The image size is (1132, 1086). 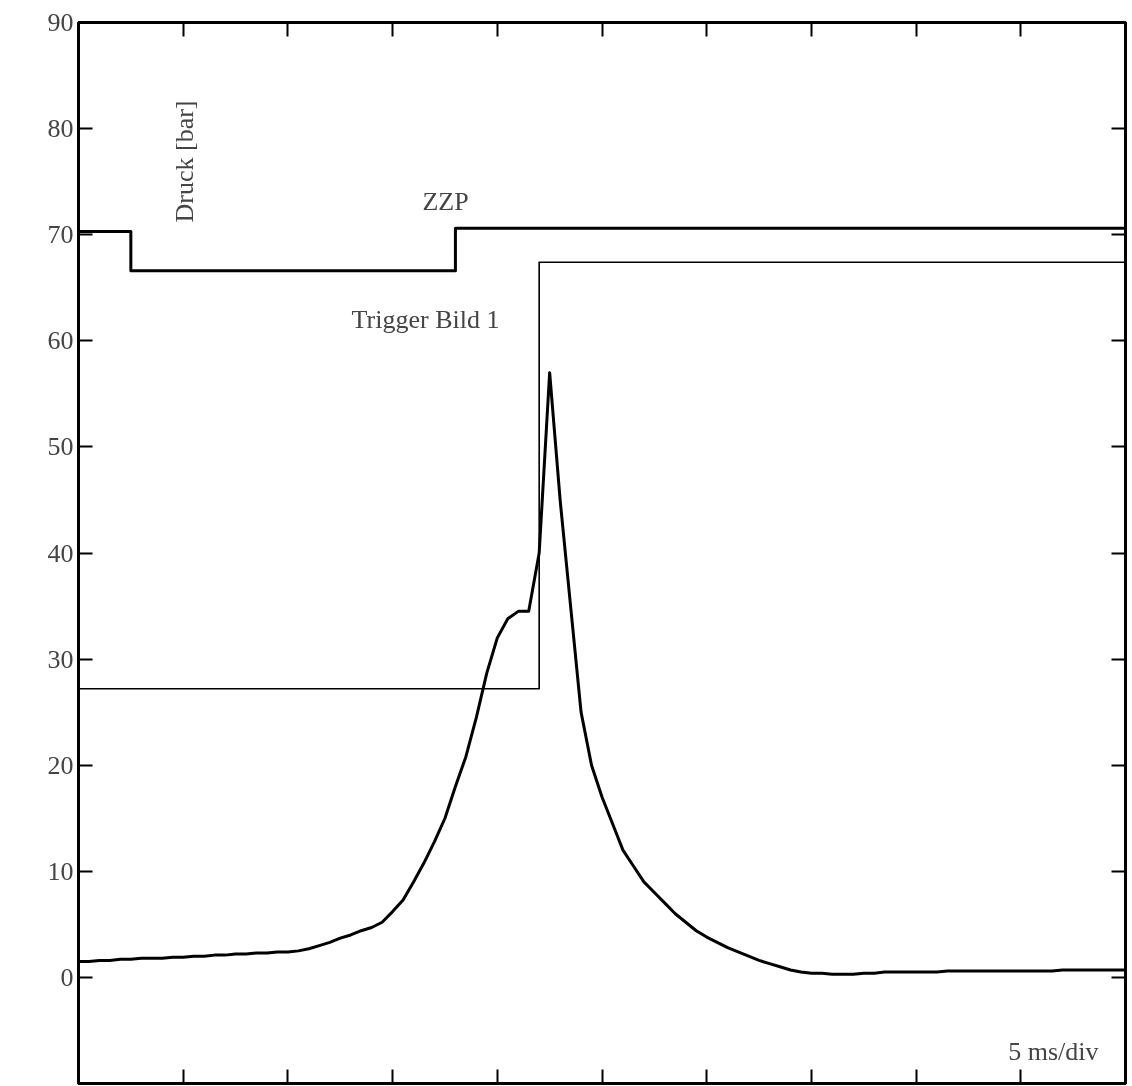 What do you see at coordinates (60, 235) in the screenshot?
I see `y-tick-label: 70` at bounding box center [60, 235].